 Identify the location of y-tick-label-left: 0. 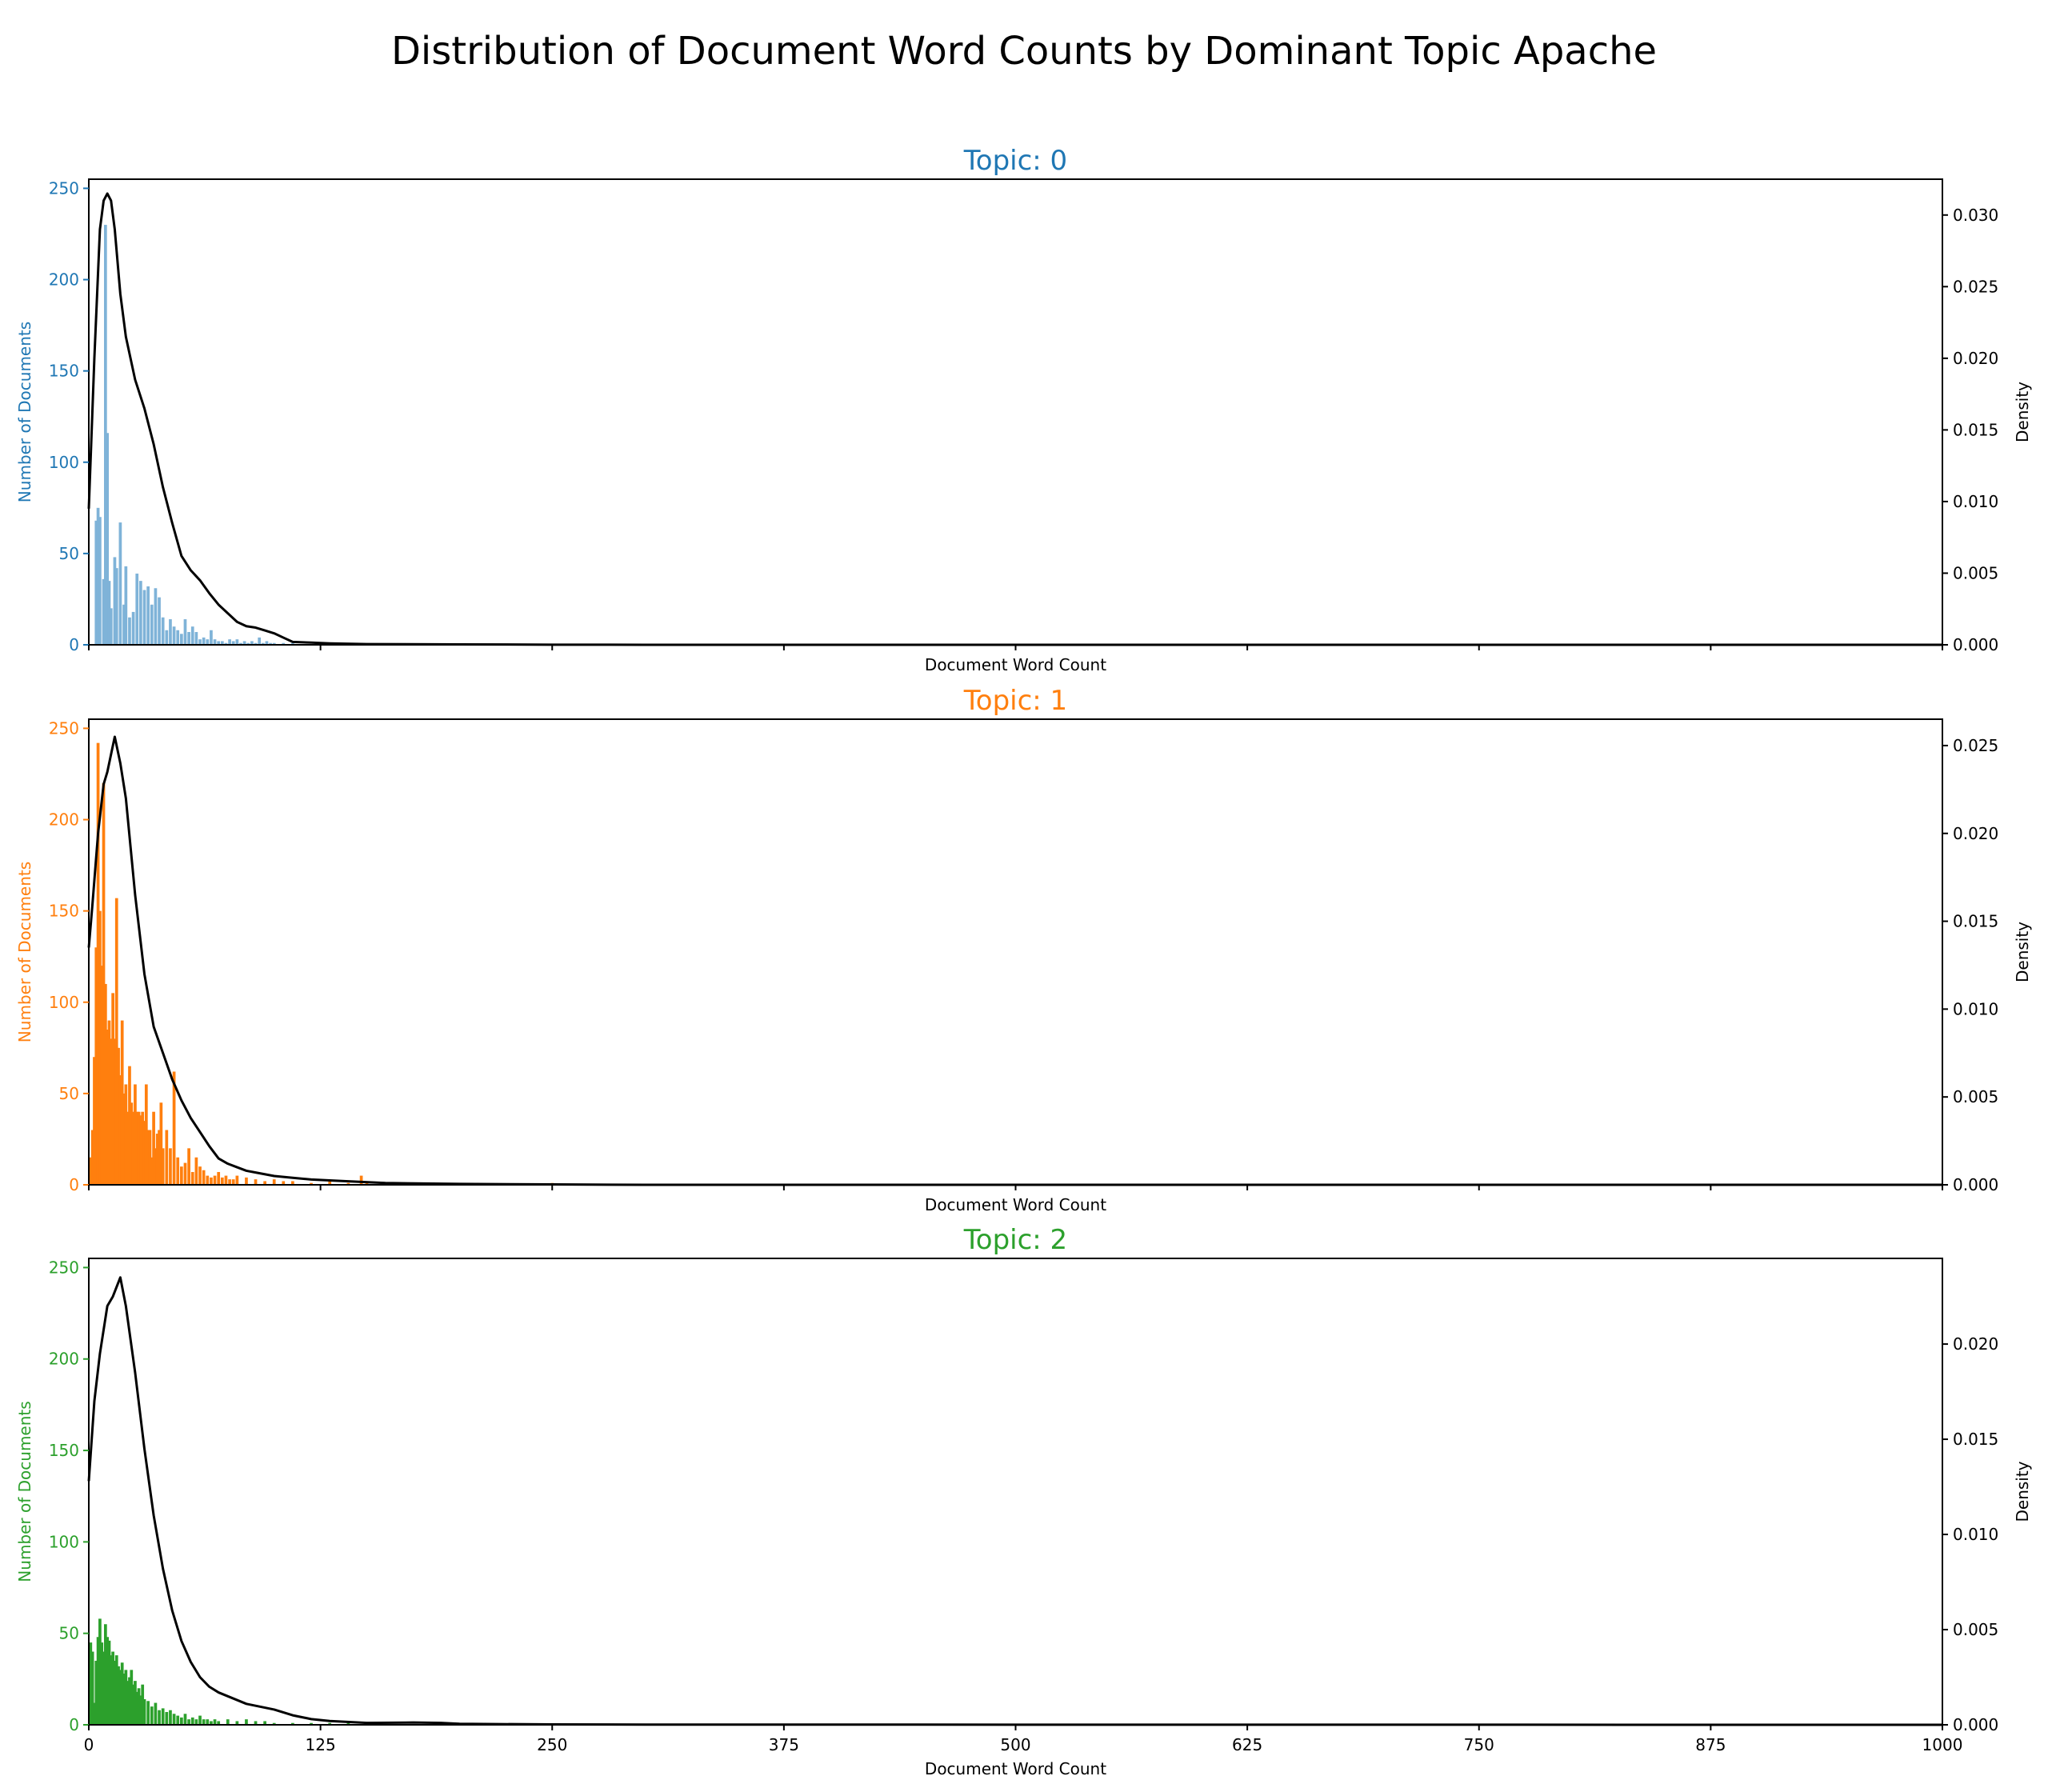
(74, 1184).